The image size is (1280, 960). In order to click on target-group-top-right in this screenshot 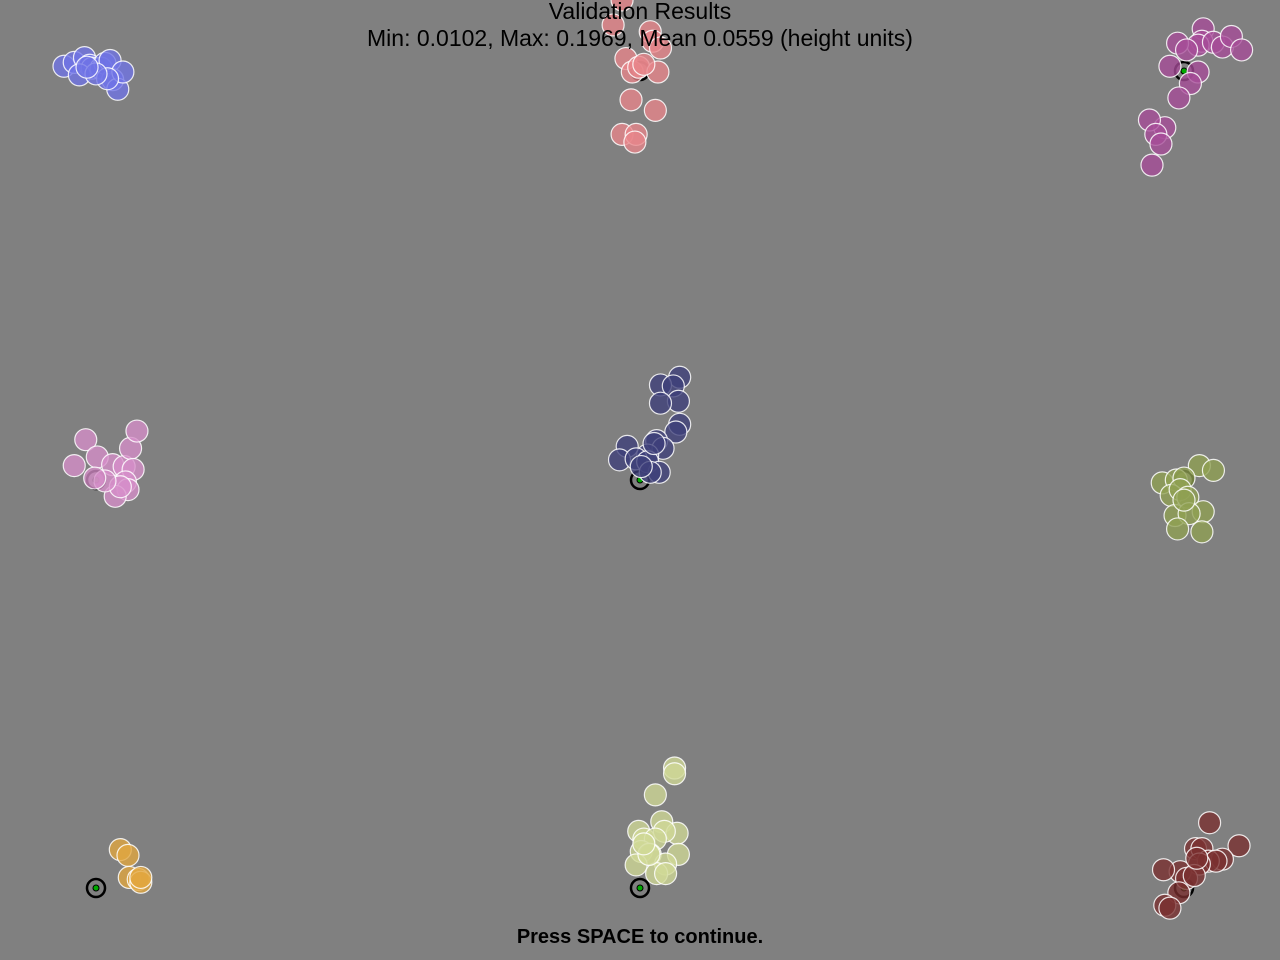, I will do `click(1195, 97)`.